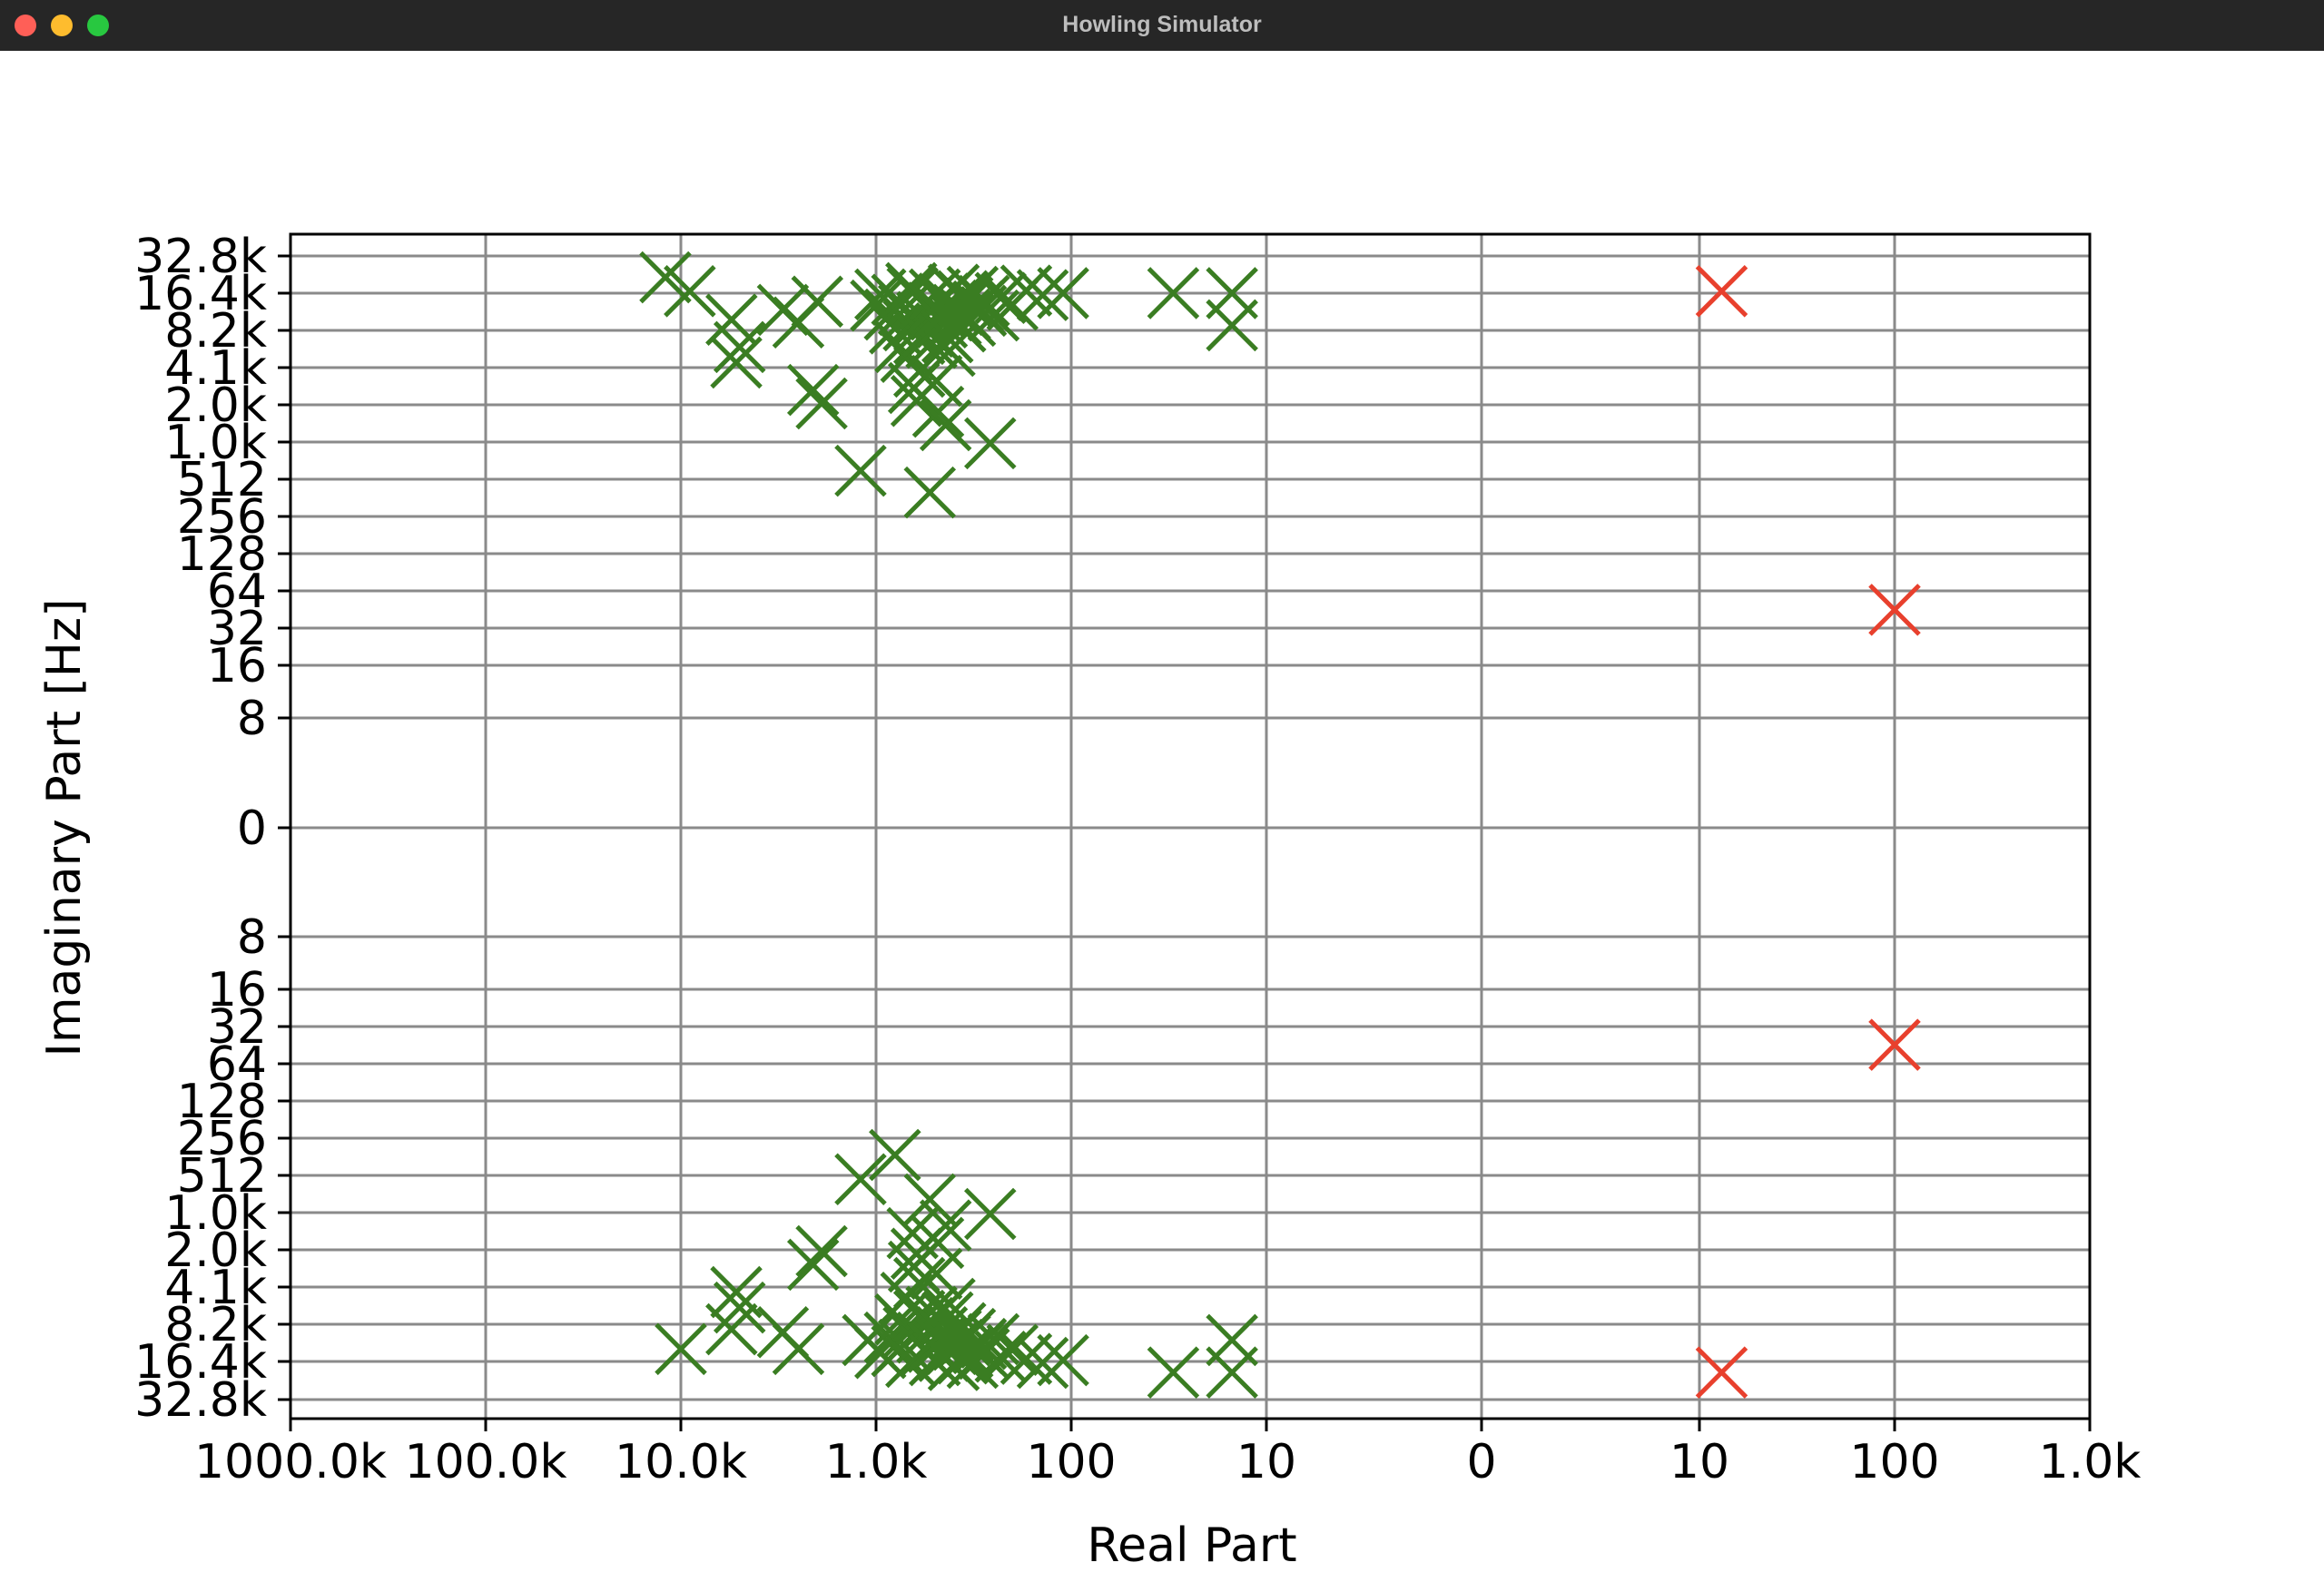 This screenshot has height=1592, width=2324. What do you see at coordinates (25, 25) in the screenshot?
I see `close-window-button` at bounding box center [25, 25].